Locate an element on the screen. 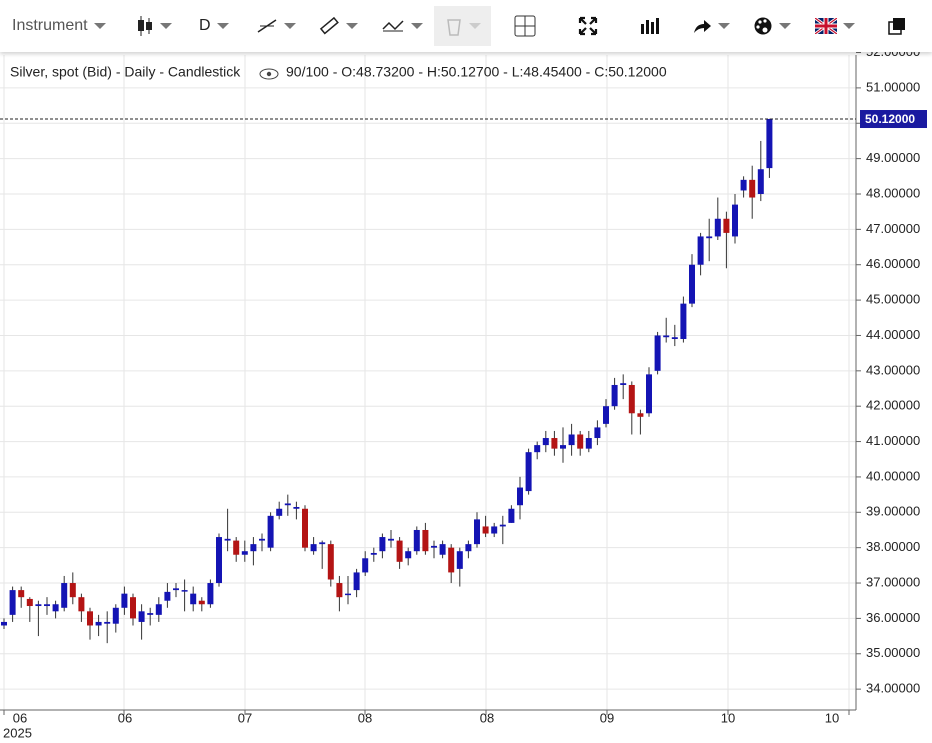 This screenshot has height=743, width=932. popout-button is located at coordinates (897, 26).